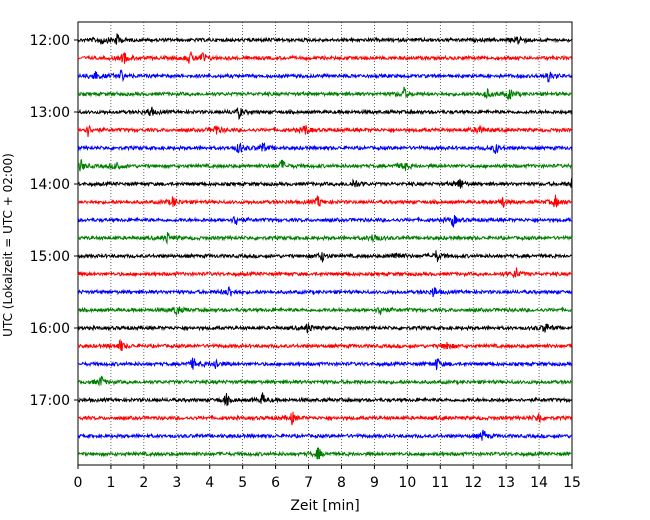  Describe the element at coordinates (308, 483) in the screenshot. I see `x-tick-label: 7` at that location.